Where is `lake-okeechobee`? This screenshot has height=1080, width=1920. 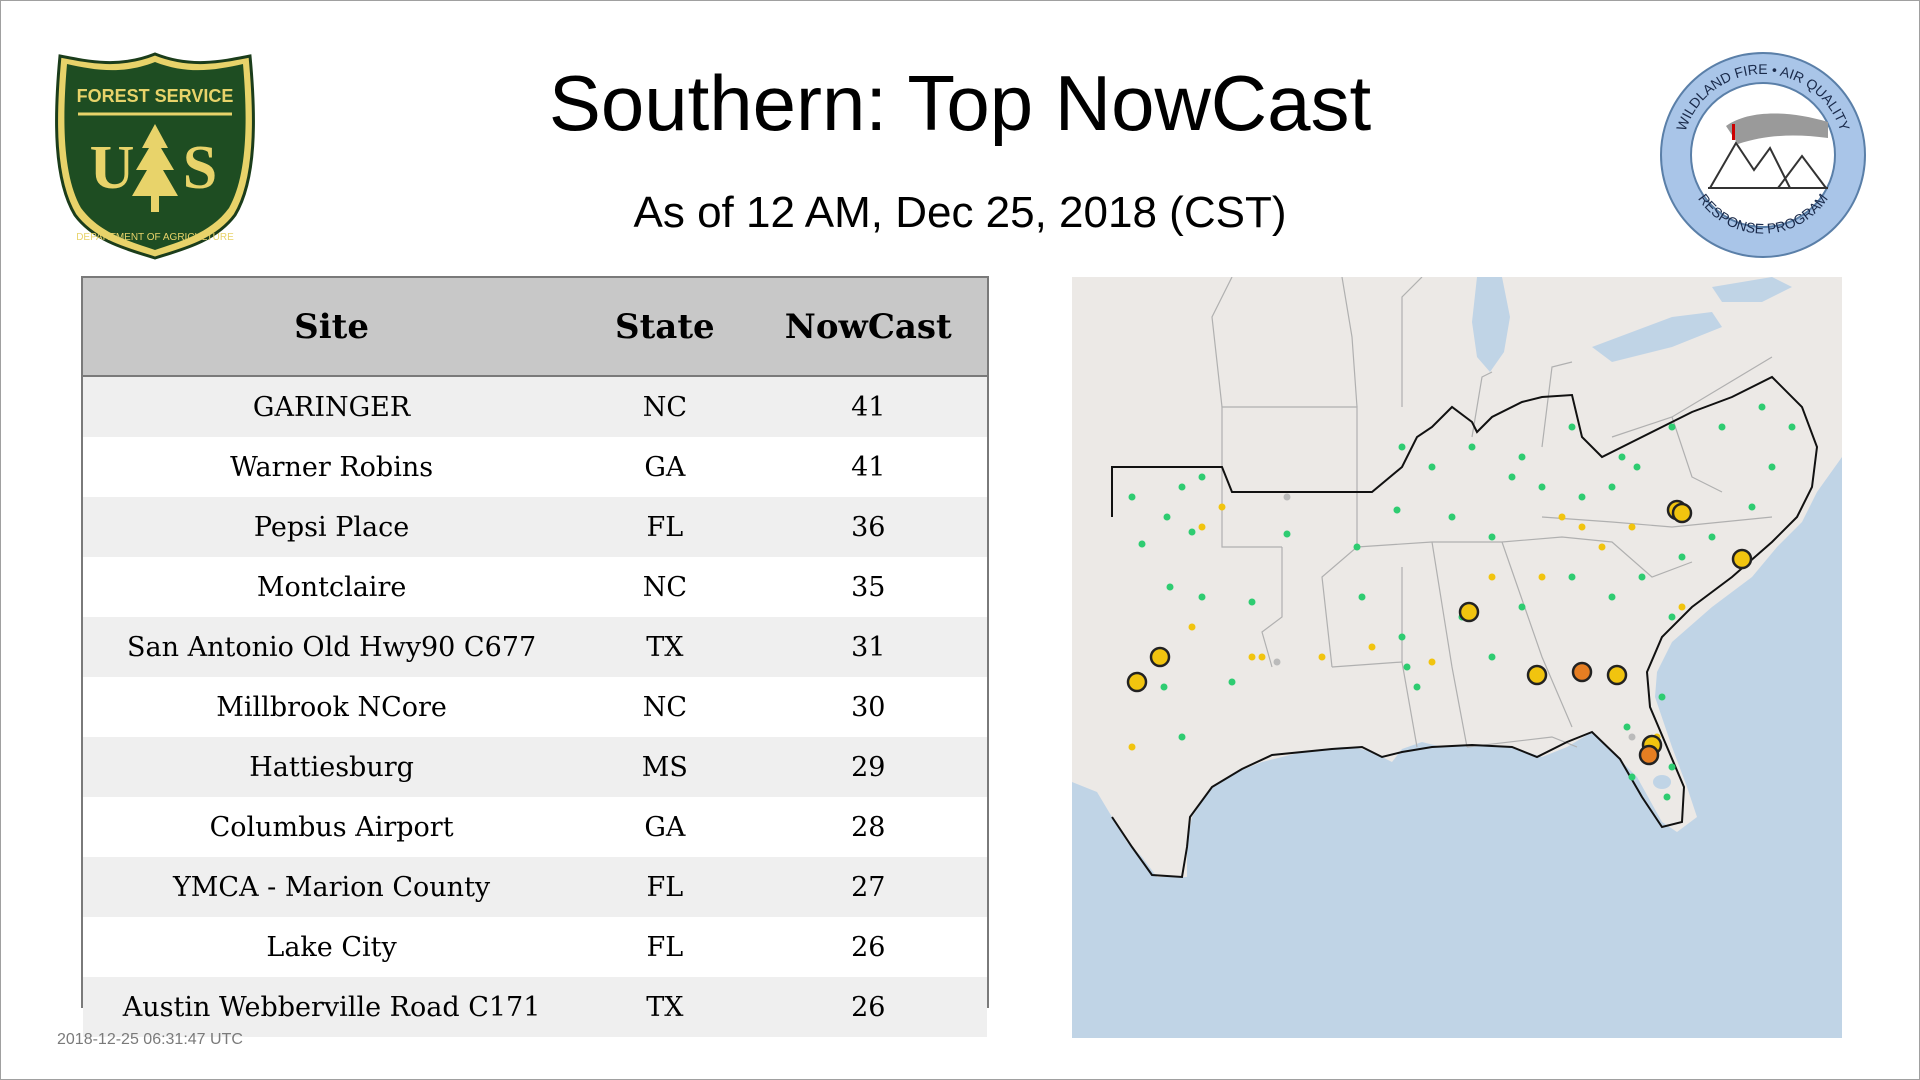
lake-okeechobee is located at coordinates (1662, 782).